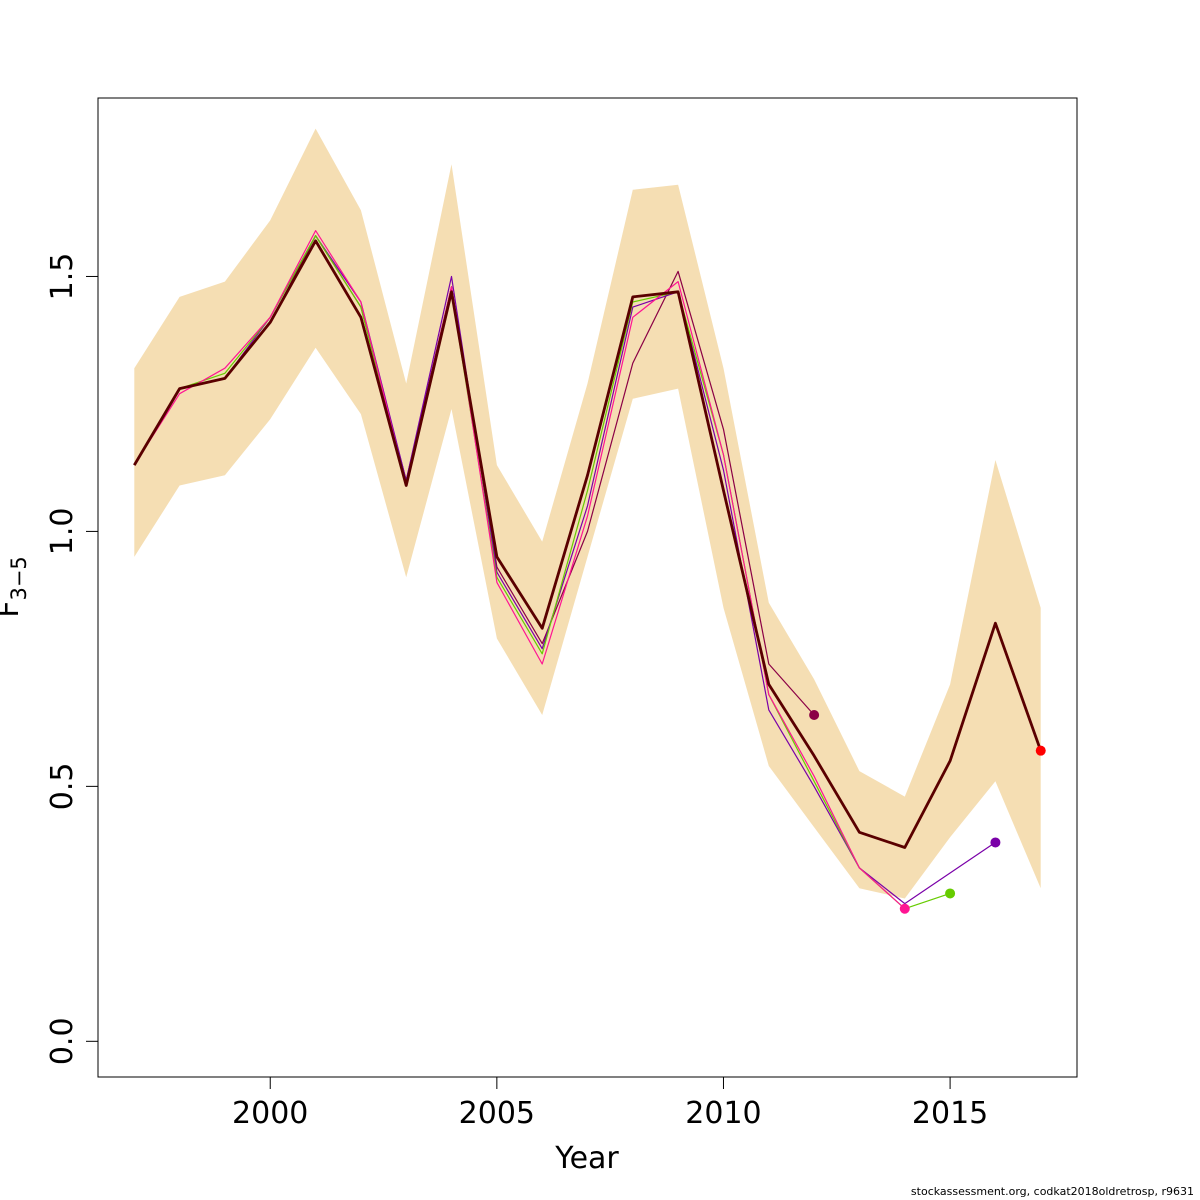 The image size is (1200, 1200). I want to click on x-axis: 2000 2005 2010 2015, so click(610, 1103).